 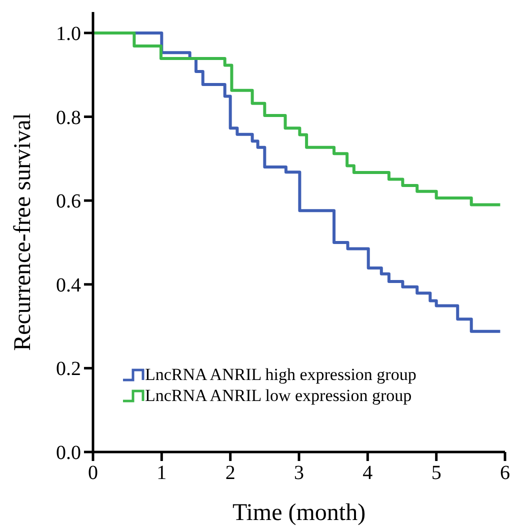 What do you see at coordinates (68, 201) in the screenshot?
I see `y-tick-label: 0.6` at bounding box center [68, 201].